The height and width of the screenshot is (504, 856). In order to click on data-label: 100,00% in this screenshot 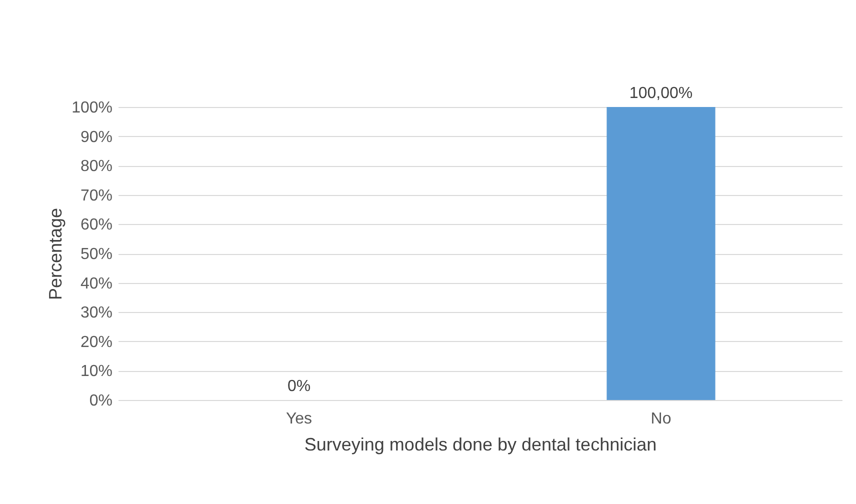, I will do `click(661, 93)`.